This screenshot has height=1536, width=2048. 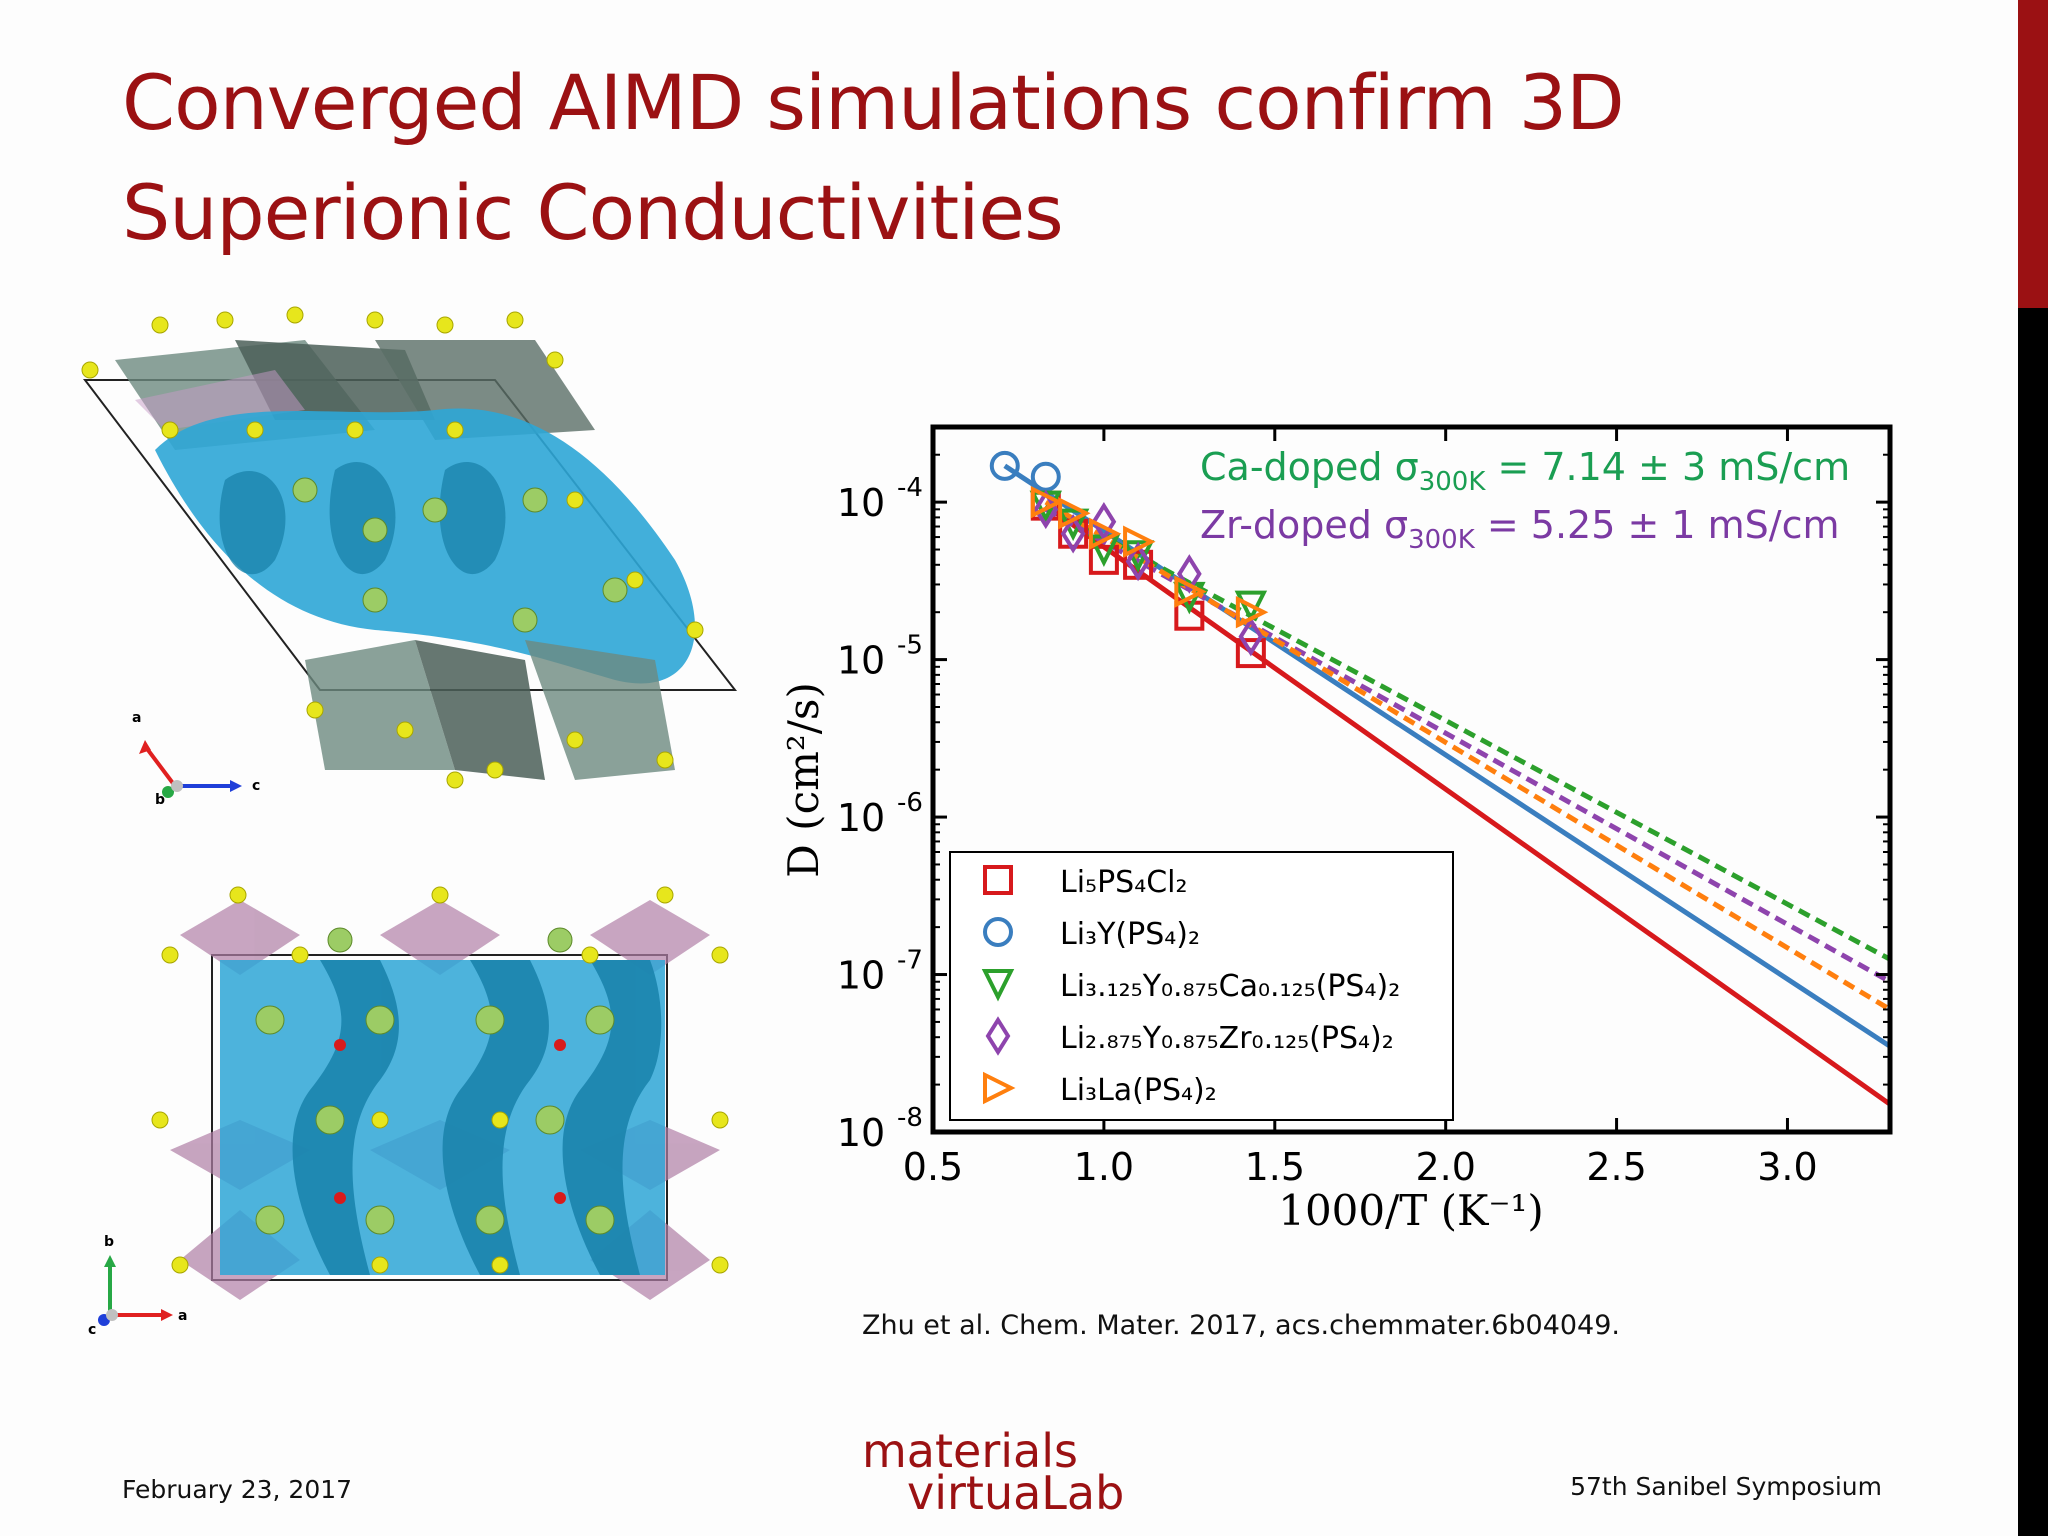 What do you see at coordinates (873, 102) in the screenshot?
I see `title-line-1: Converged AIMD simulations confirm 3D` at bounding box center [873, 102].